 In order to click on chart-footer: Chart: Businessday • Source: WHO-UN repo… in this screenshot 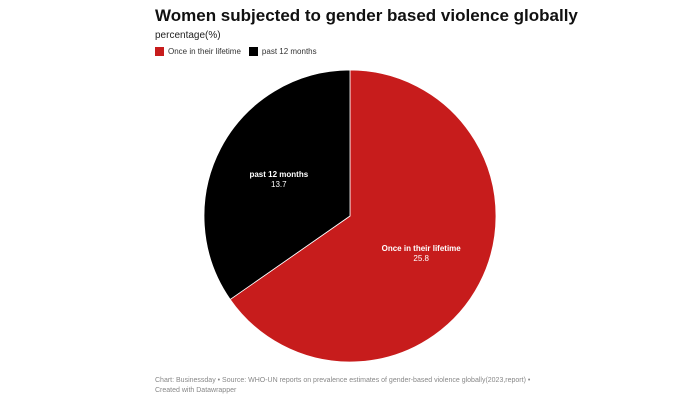, I will do `click(343, 385)`.